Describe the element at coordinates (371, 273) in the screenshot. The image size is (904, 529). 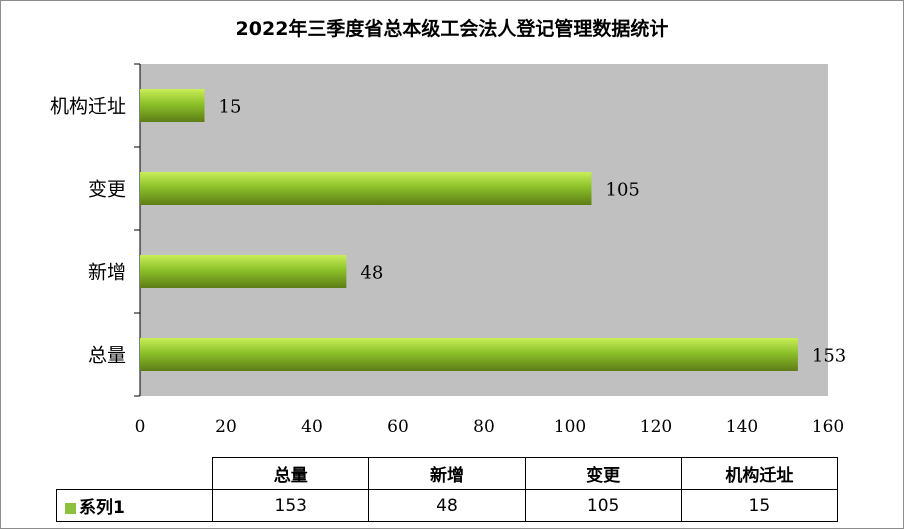
I see `data-label: 48` at that location.